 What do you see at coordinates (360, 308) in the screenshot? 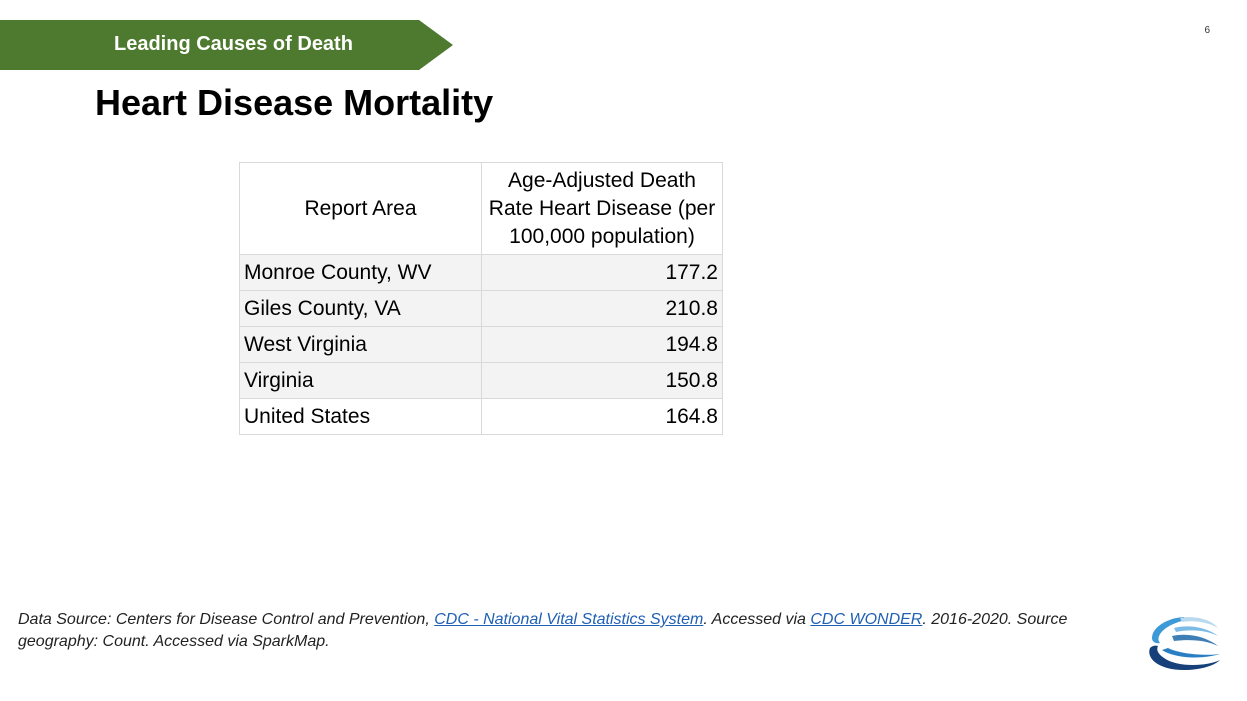
I see `row-report-area: Giles County, VA` at bounding box center [360, 308].